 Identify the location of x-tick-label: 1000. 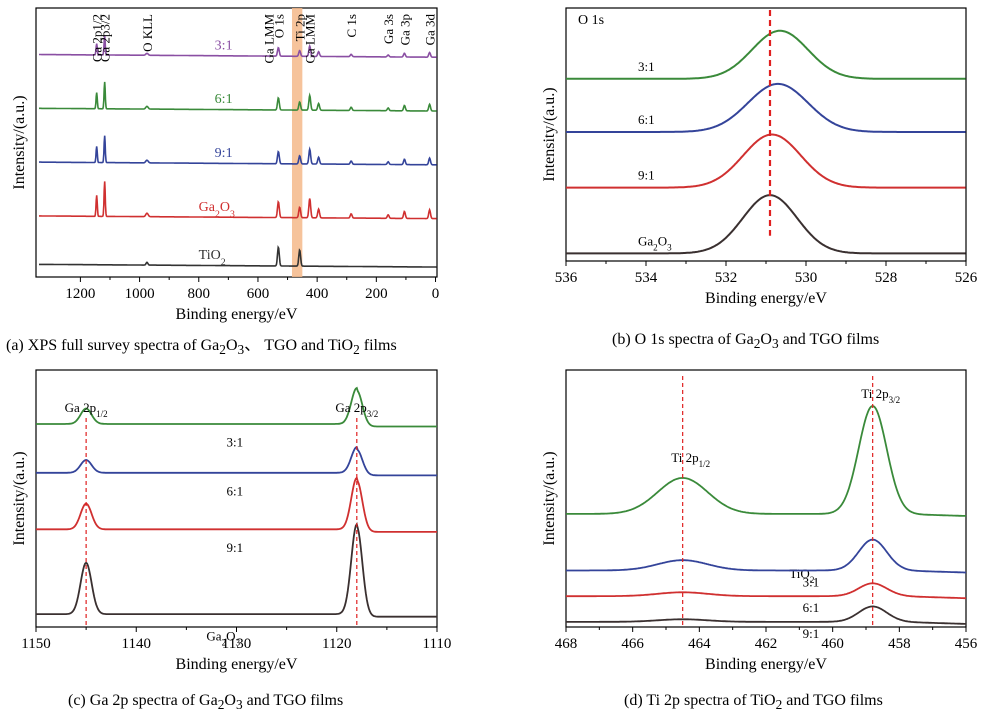
(140, 294).